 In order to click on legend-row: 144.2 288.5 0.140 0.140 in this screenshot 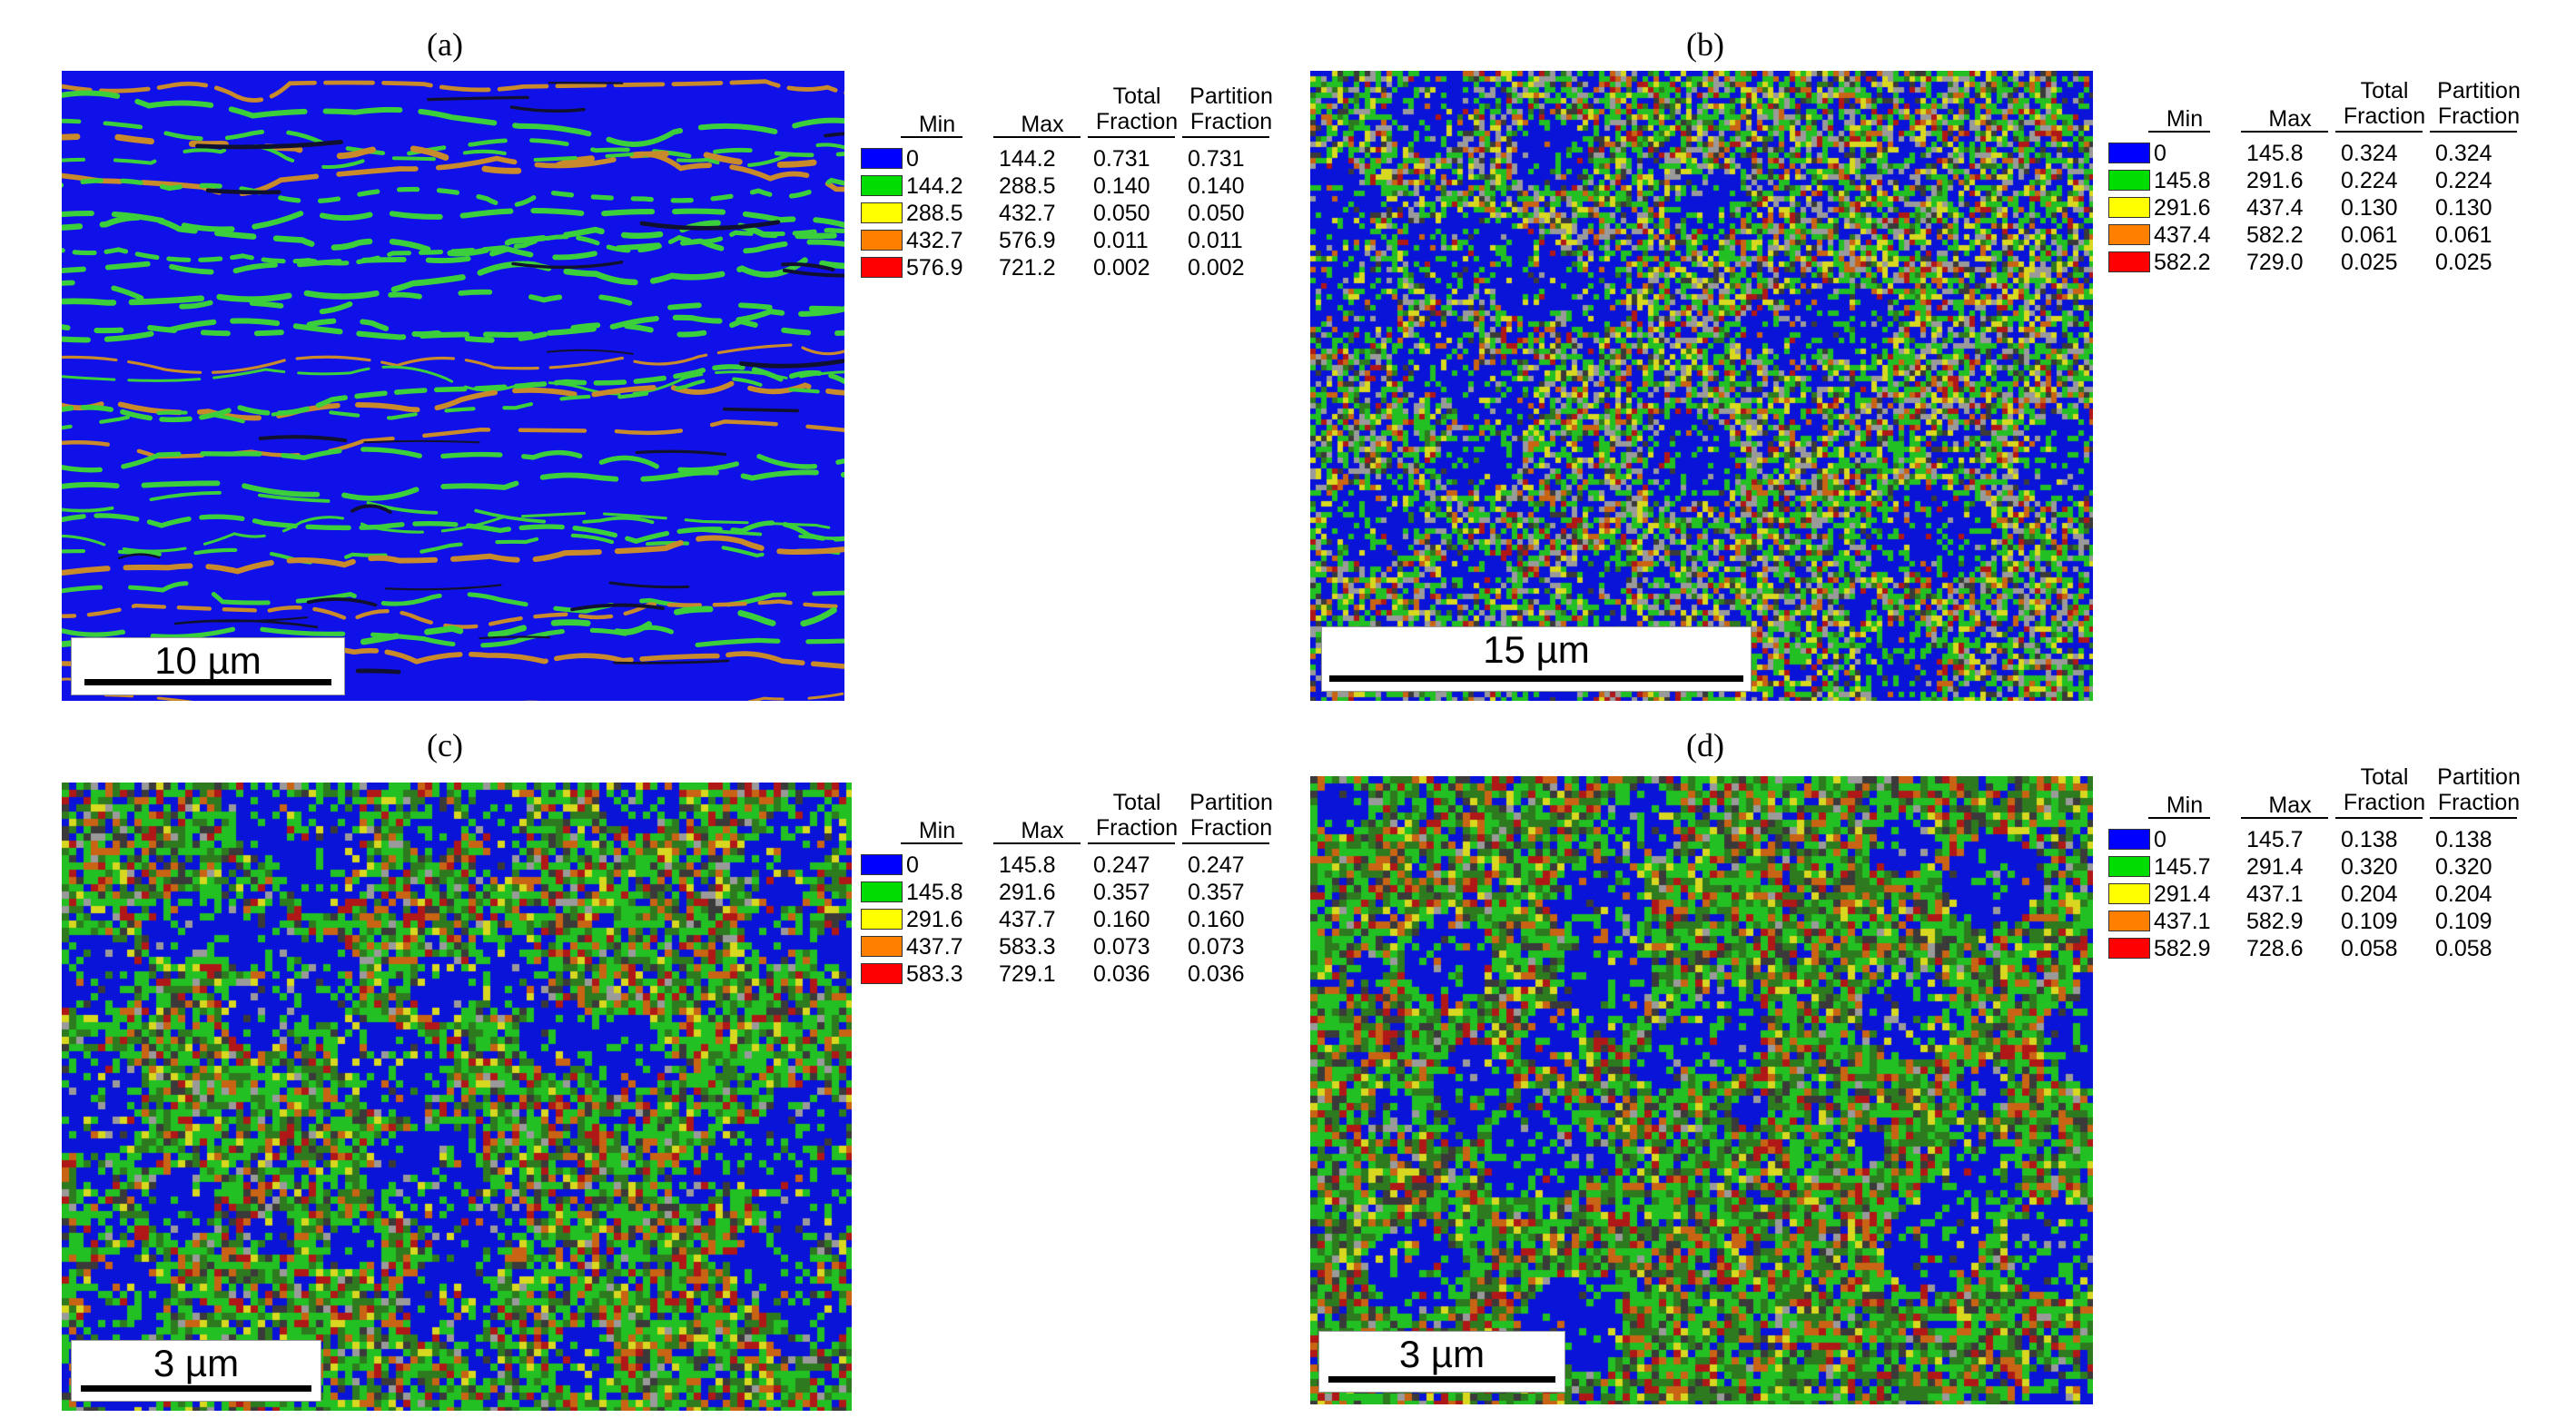, I will do `click(1079, 186)`.